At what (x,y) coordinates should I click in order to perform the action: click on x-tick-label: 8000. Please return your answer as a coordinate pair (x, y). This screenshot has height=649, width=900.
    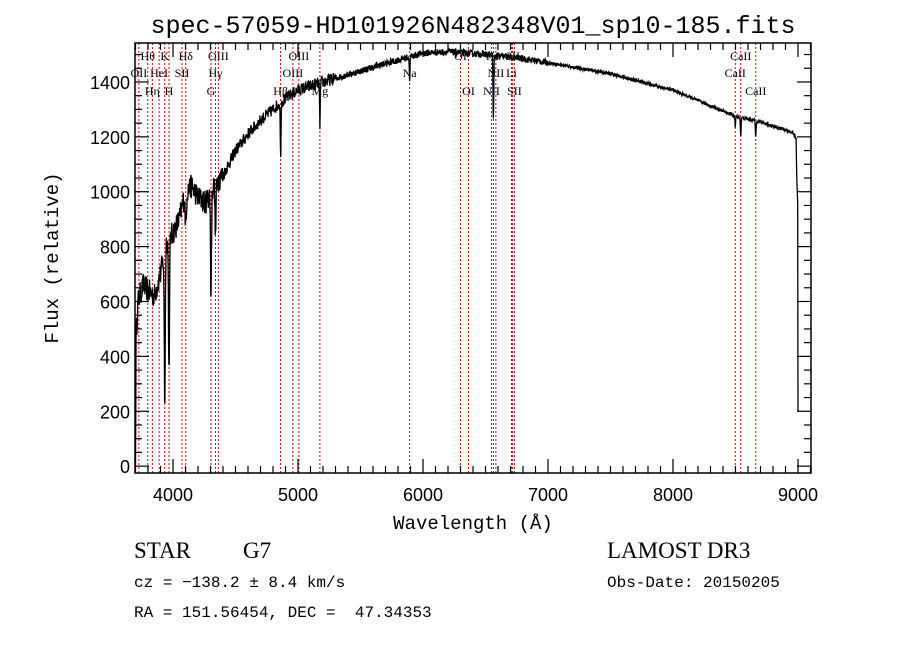
    Looking at the image, I should click on (673, 495).